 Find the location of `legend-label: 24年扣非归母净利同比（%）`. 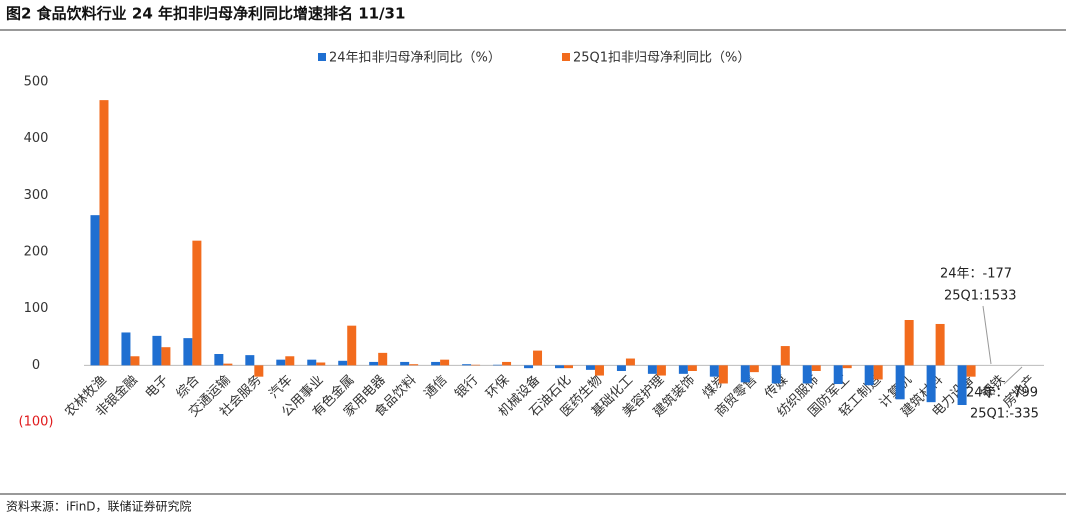

legend-label: 24年扣非归母净利同比（%） is located at coordinates (415, 58).